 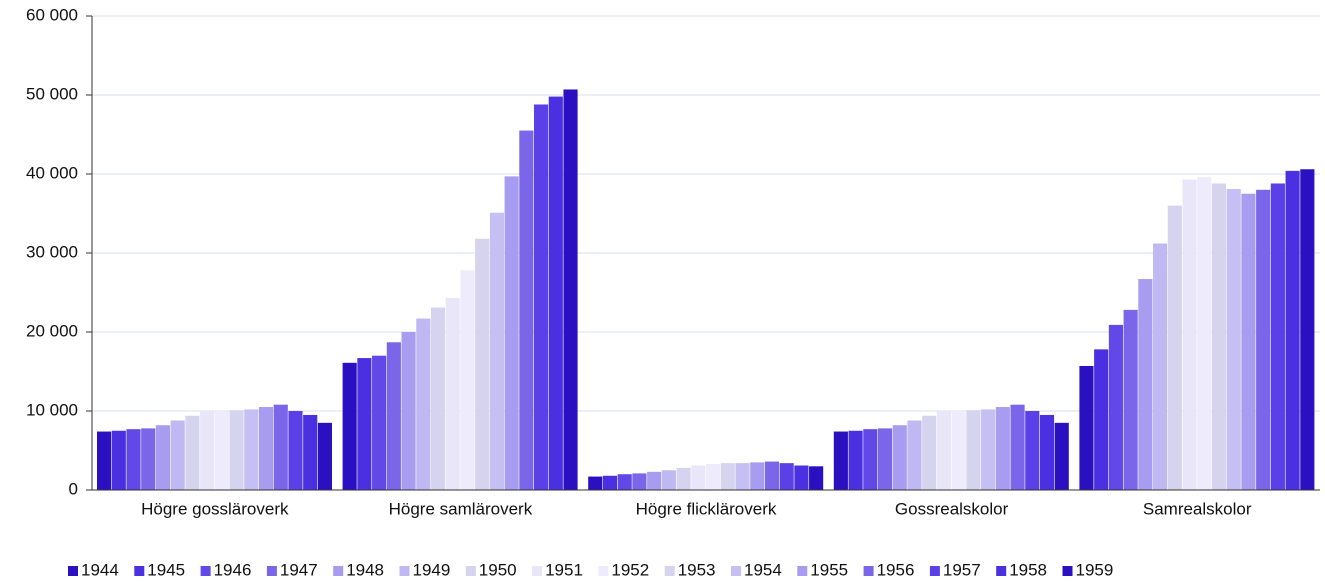 What do you see at coordinates (52, 409) in the screenshot?
I see `y-tick-label: 10 000` at bounding box center [52, 409].